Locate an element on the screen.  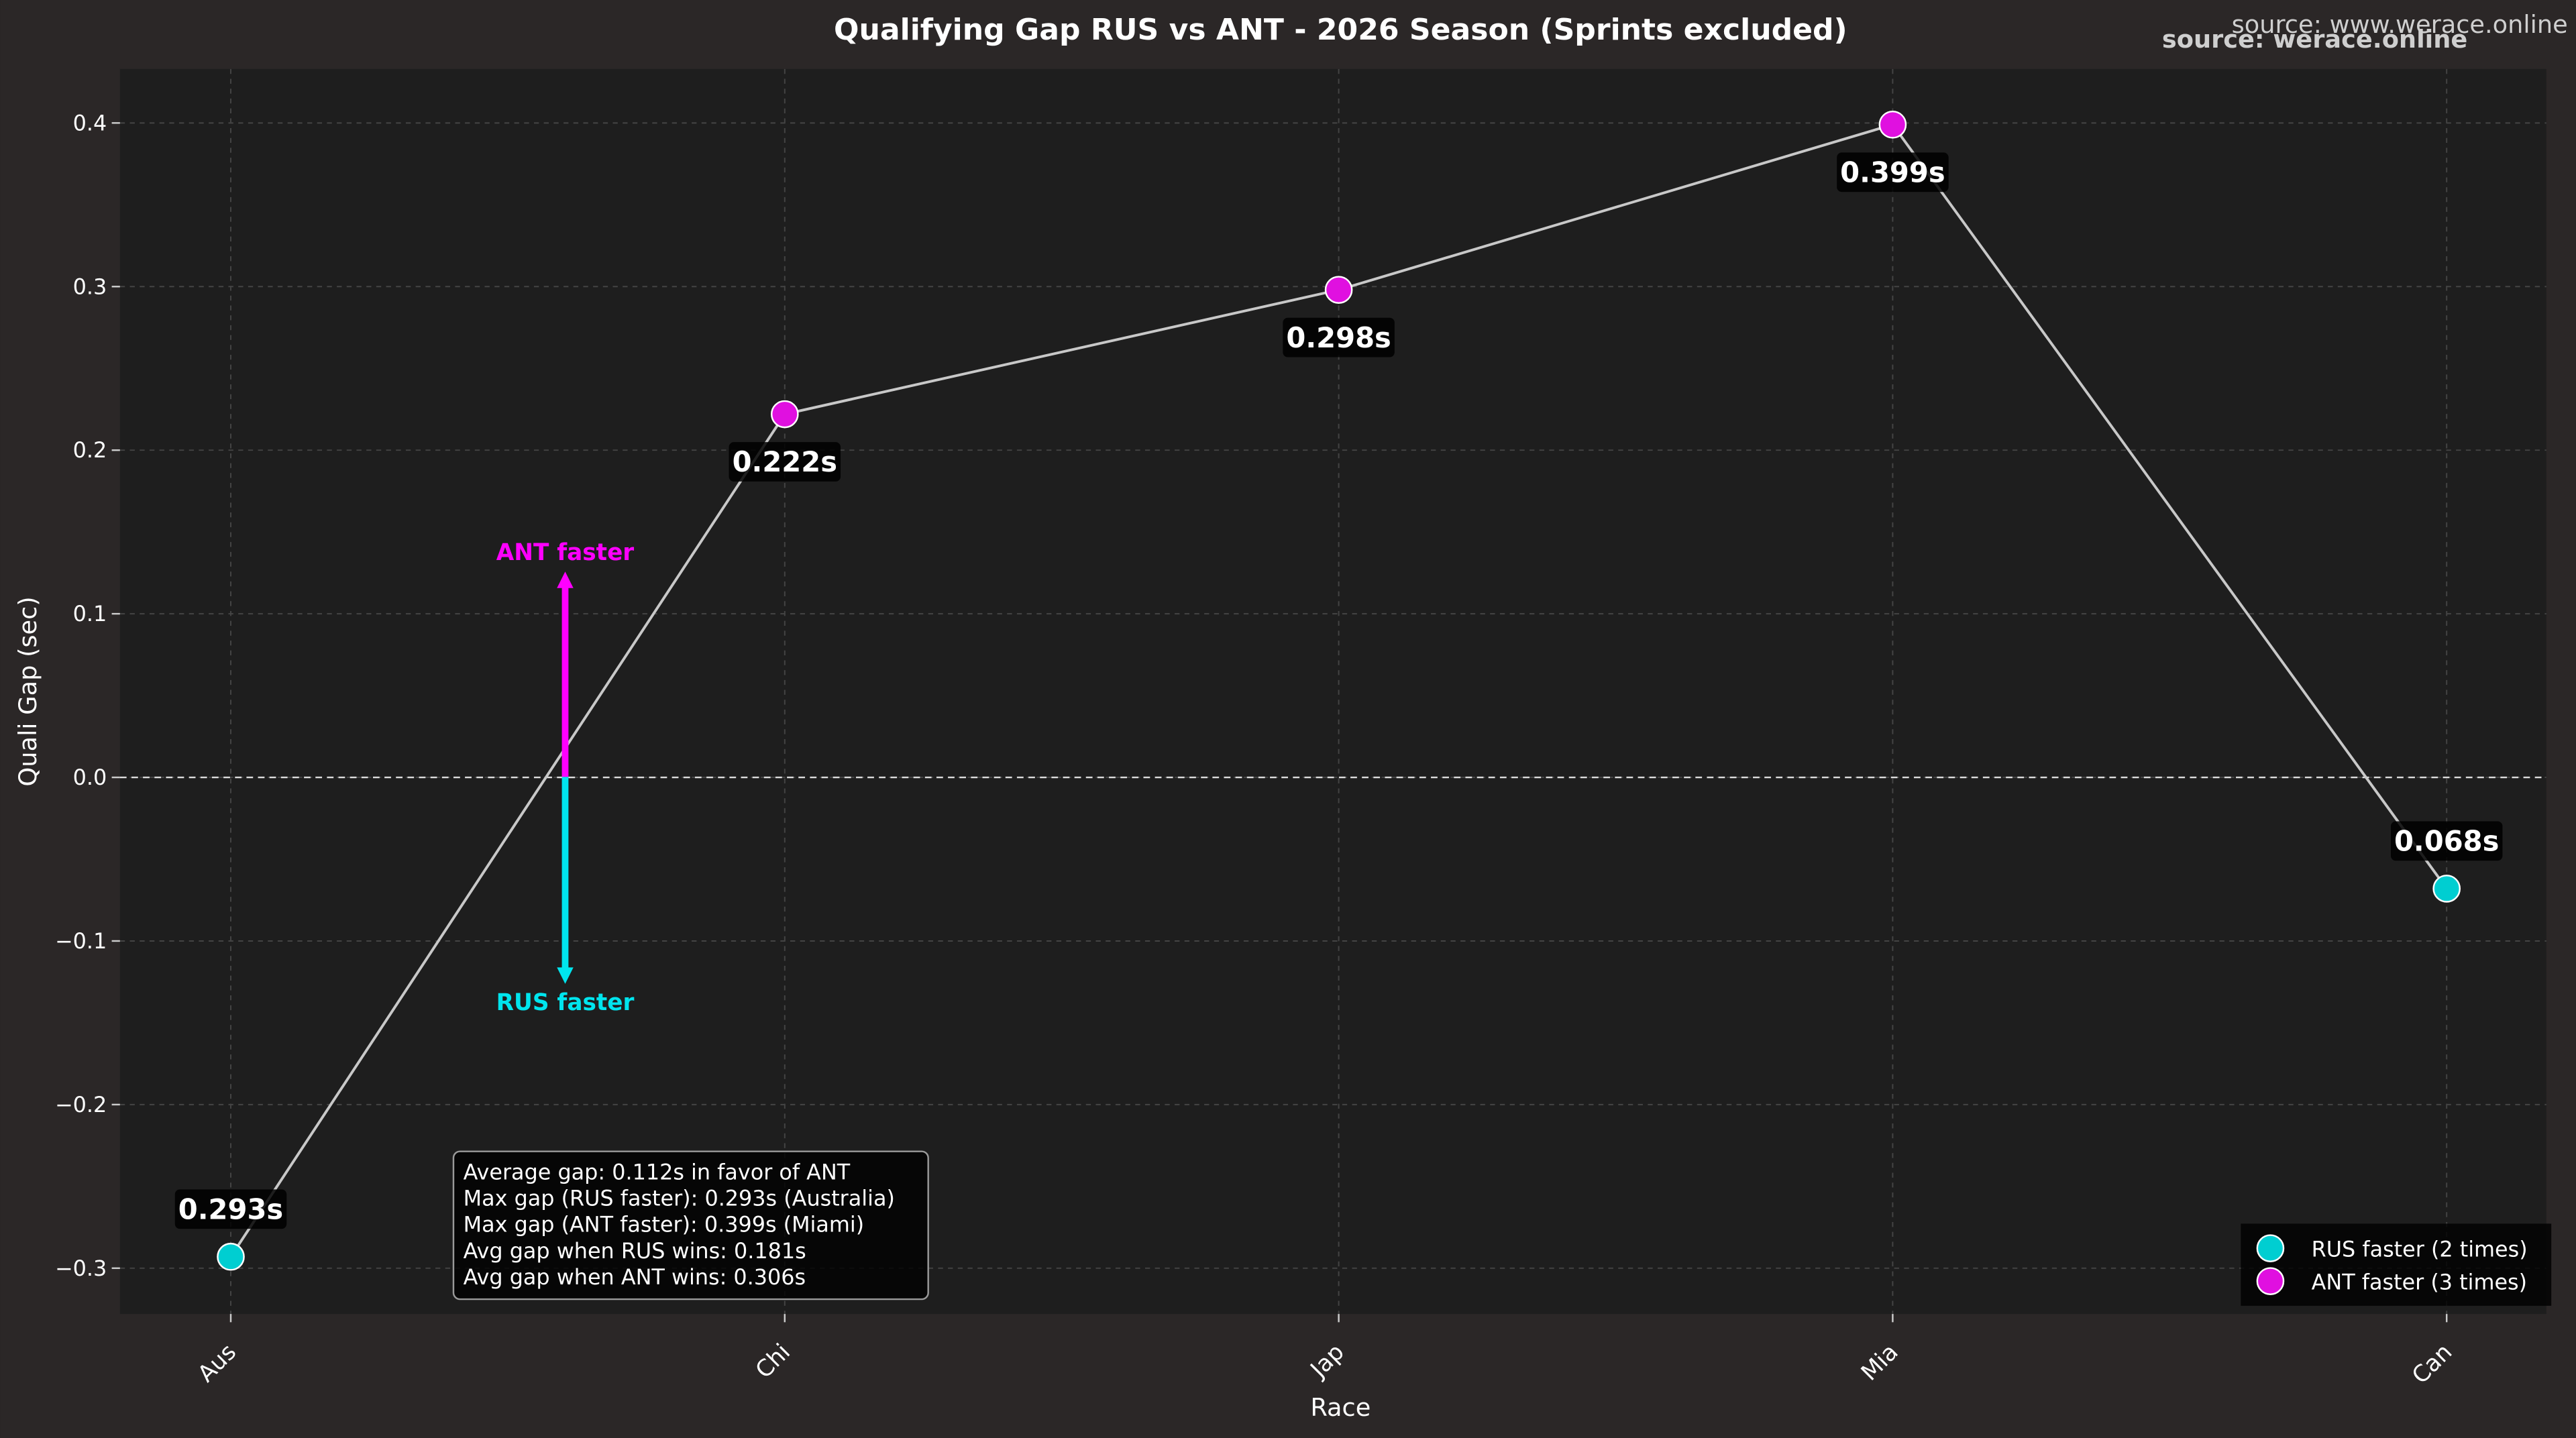
y-tick-label: −0.2 is located at coordinates (81, 1104).